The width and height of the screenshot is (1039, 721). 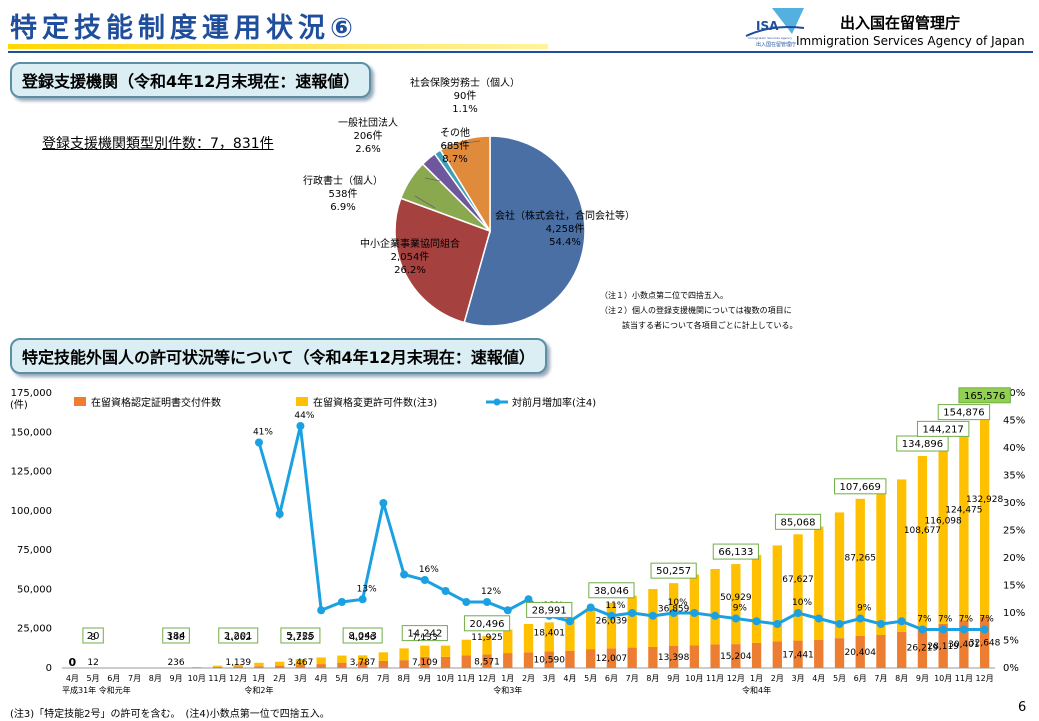 What do you see at coordinates (258, 678) in the screenshot?
I see `x-tick-month: 1月` at bounding box center [258, 678].